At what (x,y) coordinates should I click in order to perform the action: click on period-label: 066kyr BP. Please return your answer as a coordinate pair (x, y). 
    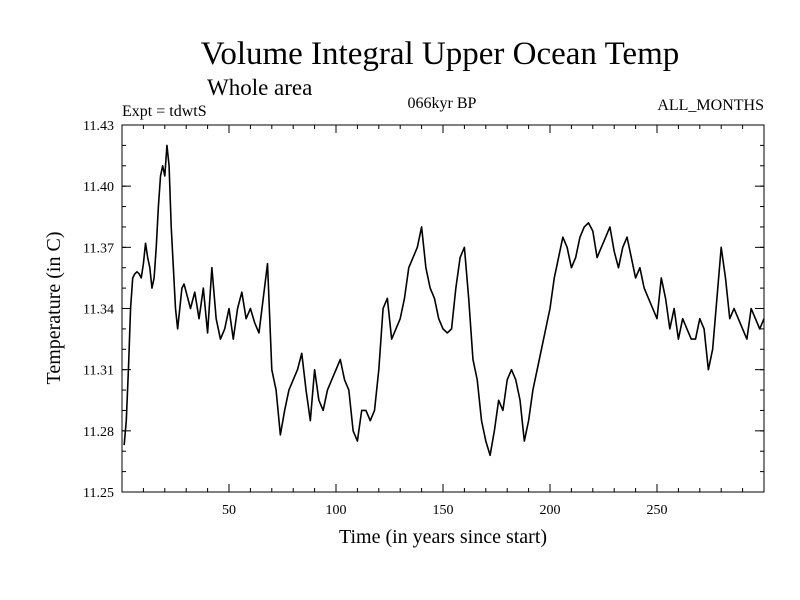
    Looking at the image, I should click on (442, 103).